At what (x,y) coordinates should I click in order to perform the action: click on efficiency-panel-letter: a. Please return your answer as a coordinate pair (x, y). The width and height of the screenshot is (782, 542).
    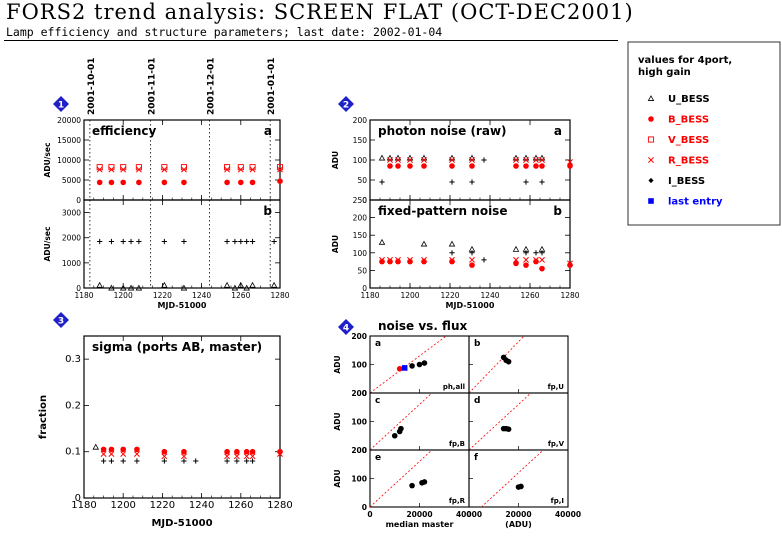
    Looking at the image, I should click on (268, 131).